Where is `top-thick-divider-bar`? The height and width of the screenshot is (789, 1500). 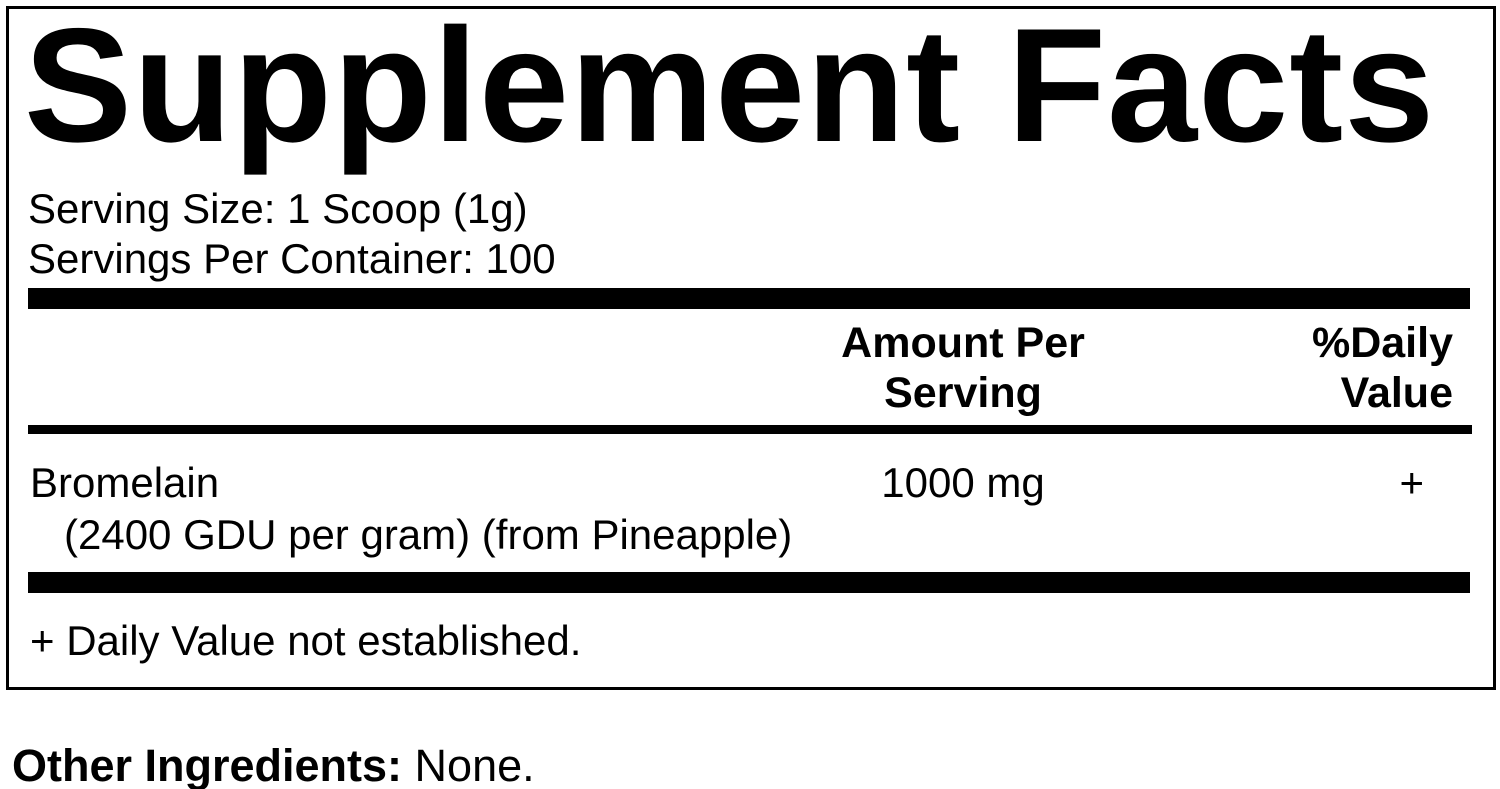
top-thick-divider-bar is located at coordinates (749, 298).